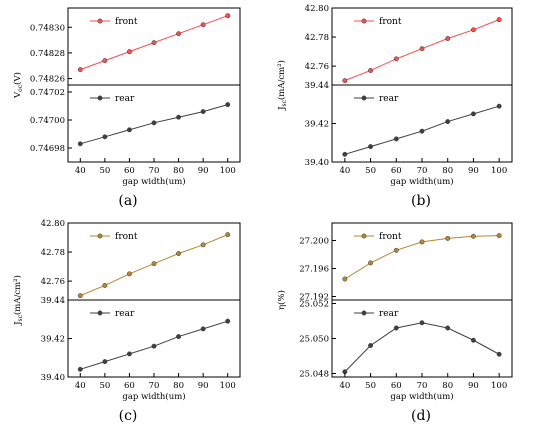 This screenshot has width=550, height=428. What do you see at coordinates (128, 416) in the screenshot?
I see `panel-caption: (c)` at bounding box center [128, 416].